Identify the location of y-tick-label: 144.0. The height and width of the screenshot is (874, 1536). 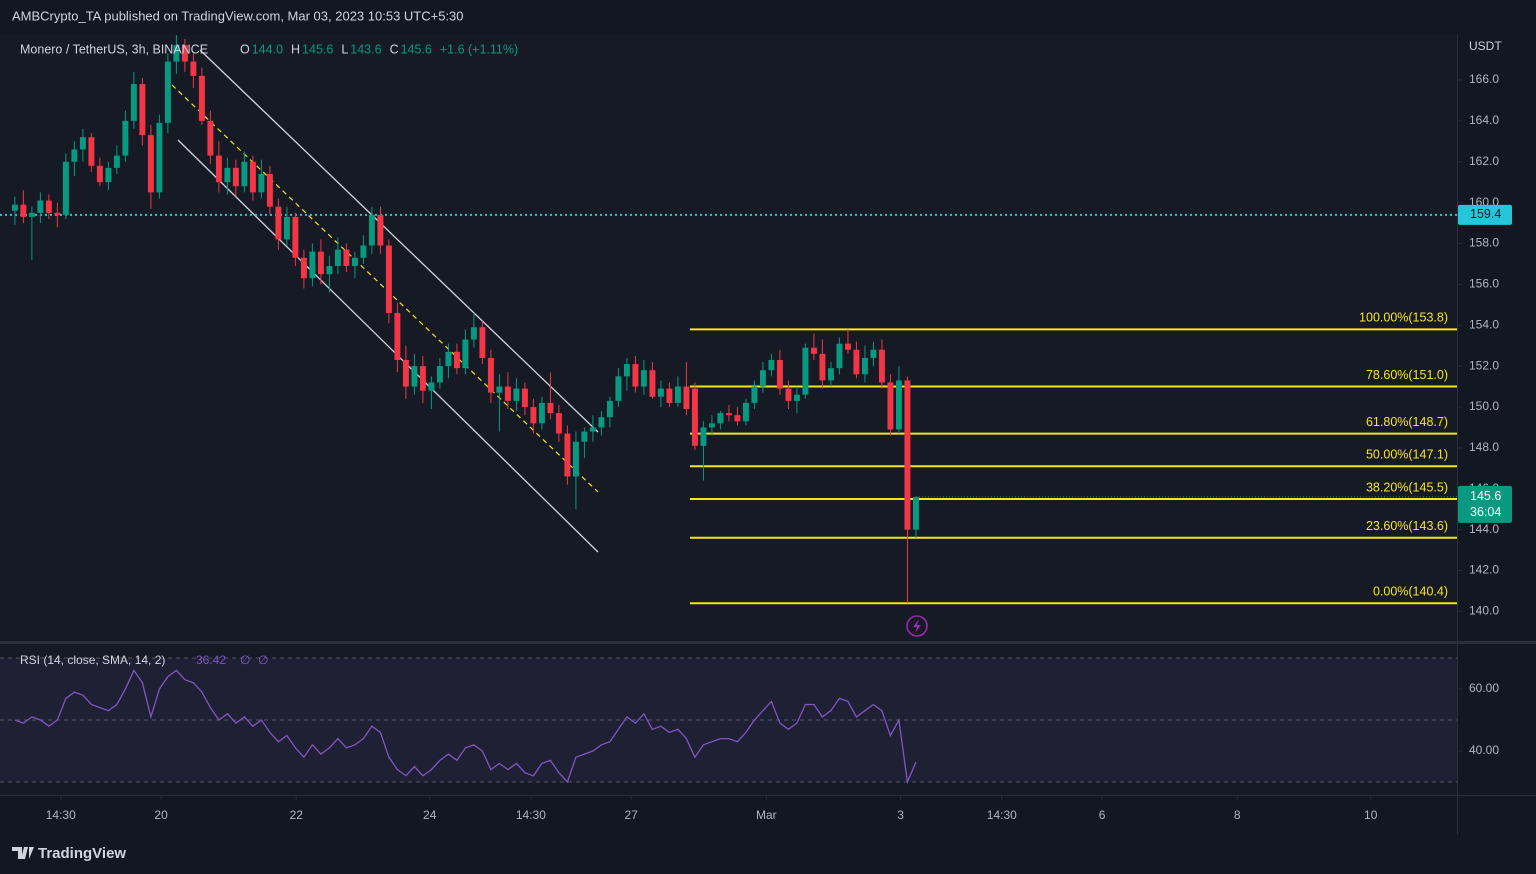
(1484, 529).